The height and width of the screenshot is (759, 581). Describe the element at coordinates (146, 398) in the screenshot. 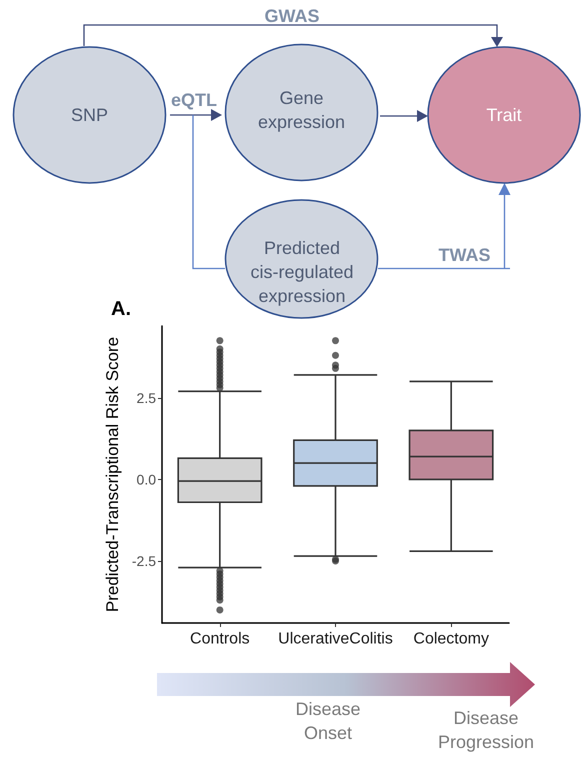

I see `y-tick-label: 2.5` at that location.